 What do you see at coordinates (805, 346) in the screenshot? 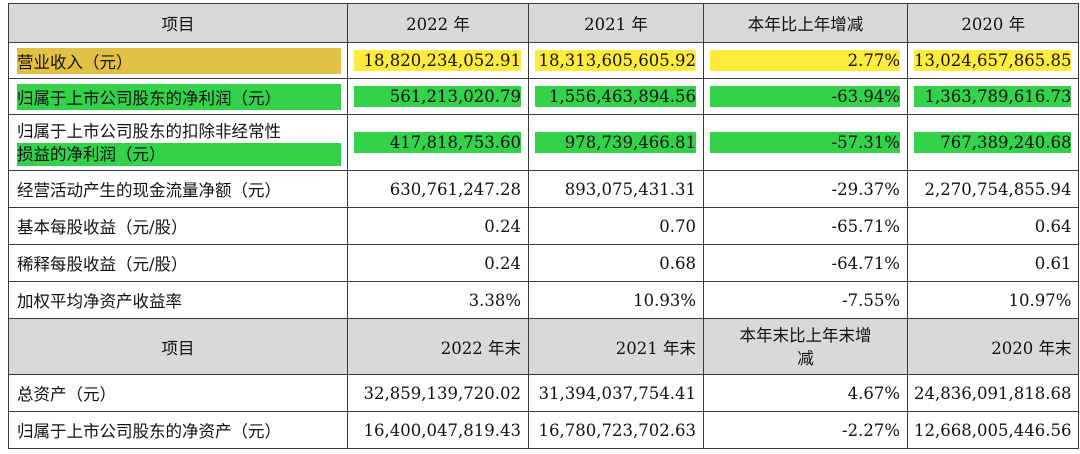
I see `header-change: 本年末比上年末增 减` at bounding box center [805, 346].